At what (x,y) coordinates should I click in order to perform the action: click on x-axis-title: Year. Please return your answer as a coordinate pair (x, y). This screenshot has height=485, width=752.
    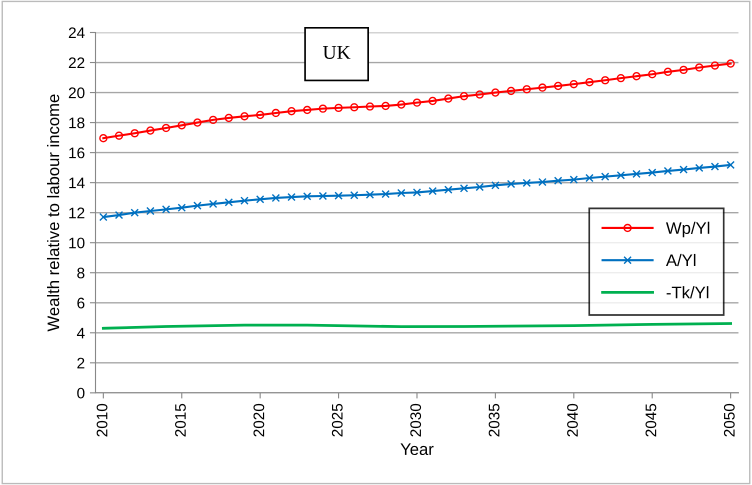
    Looking at the image, I should click on (417, 449).